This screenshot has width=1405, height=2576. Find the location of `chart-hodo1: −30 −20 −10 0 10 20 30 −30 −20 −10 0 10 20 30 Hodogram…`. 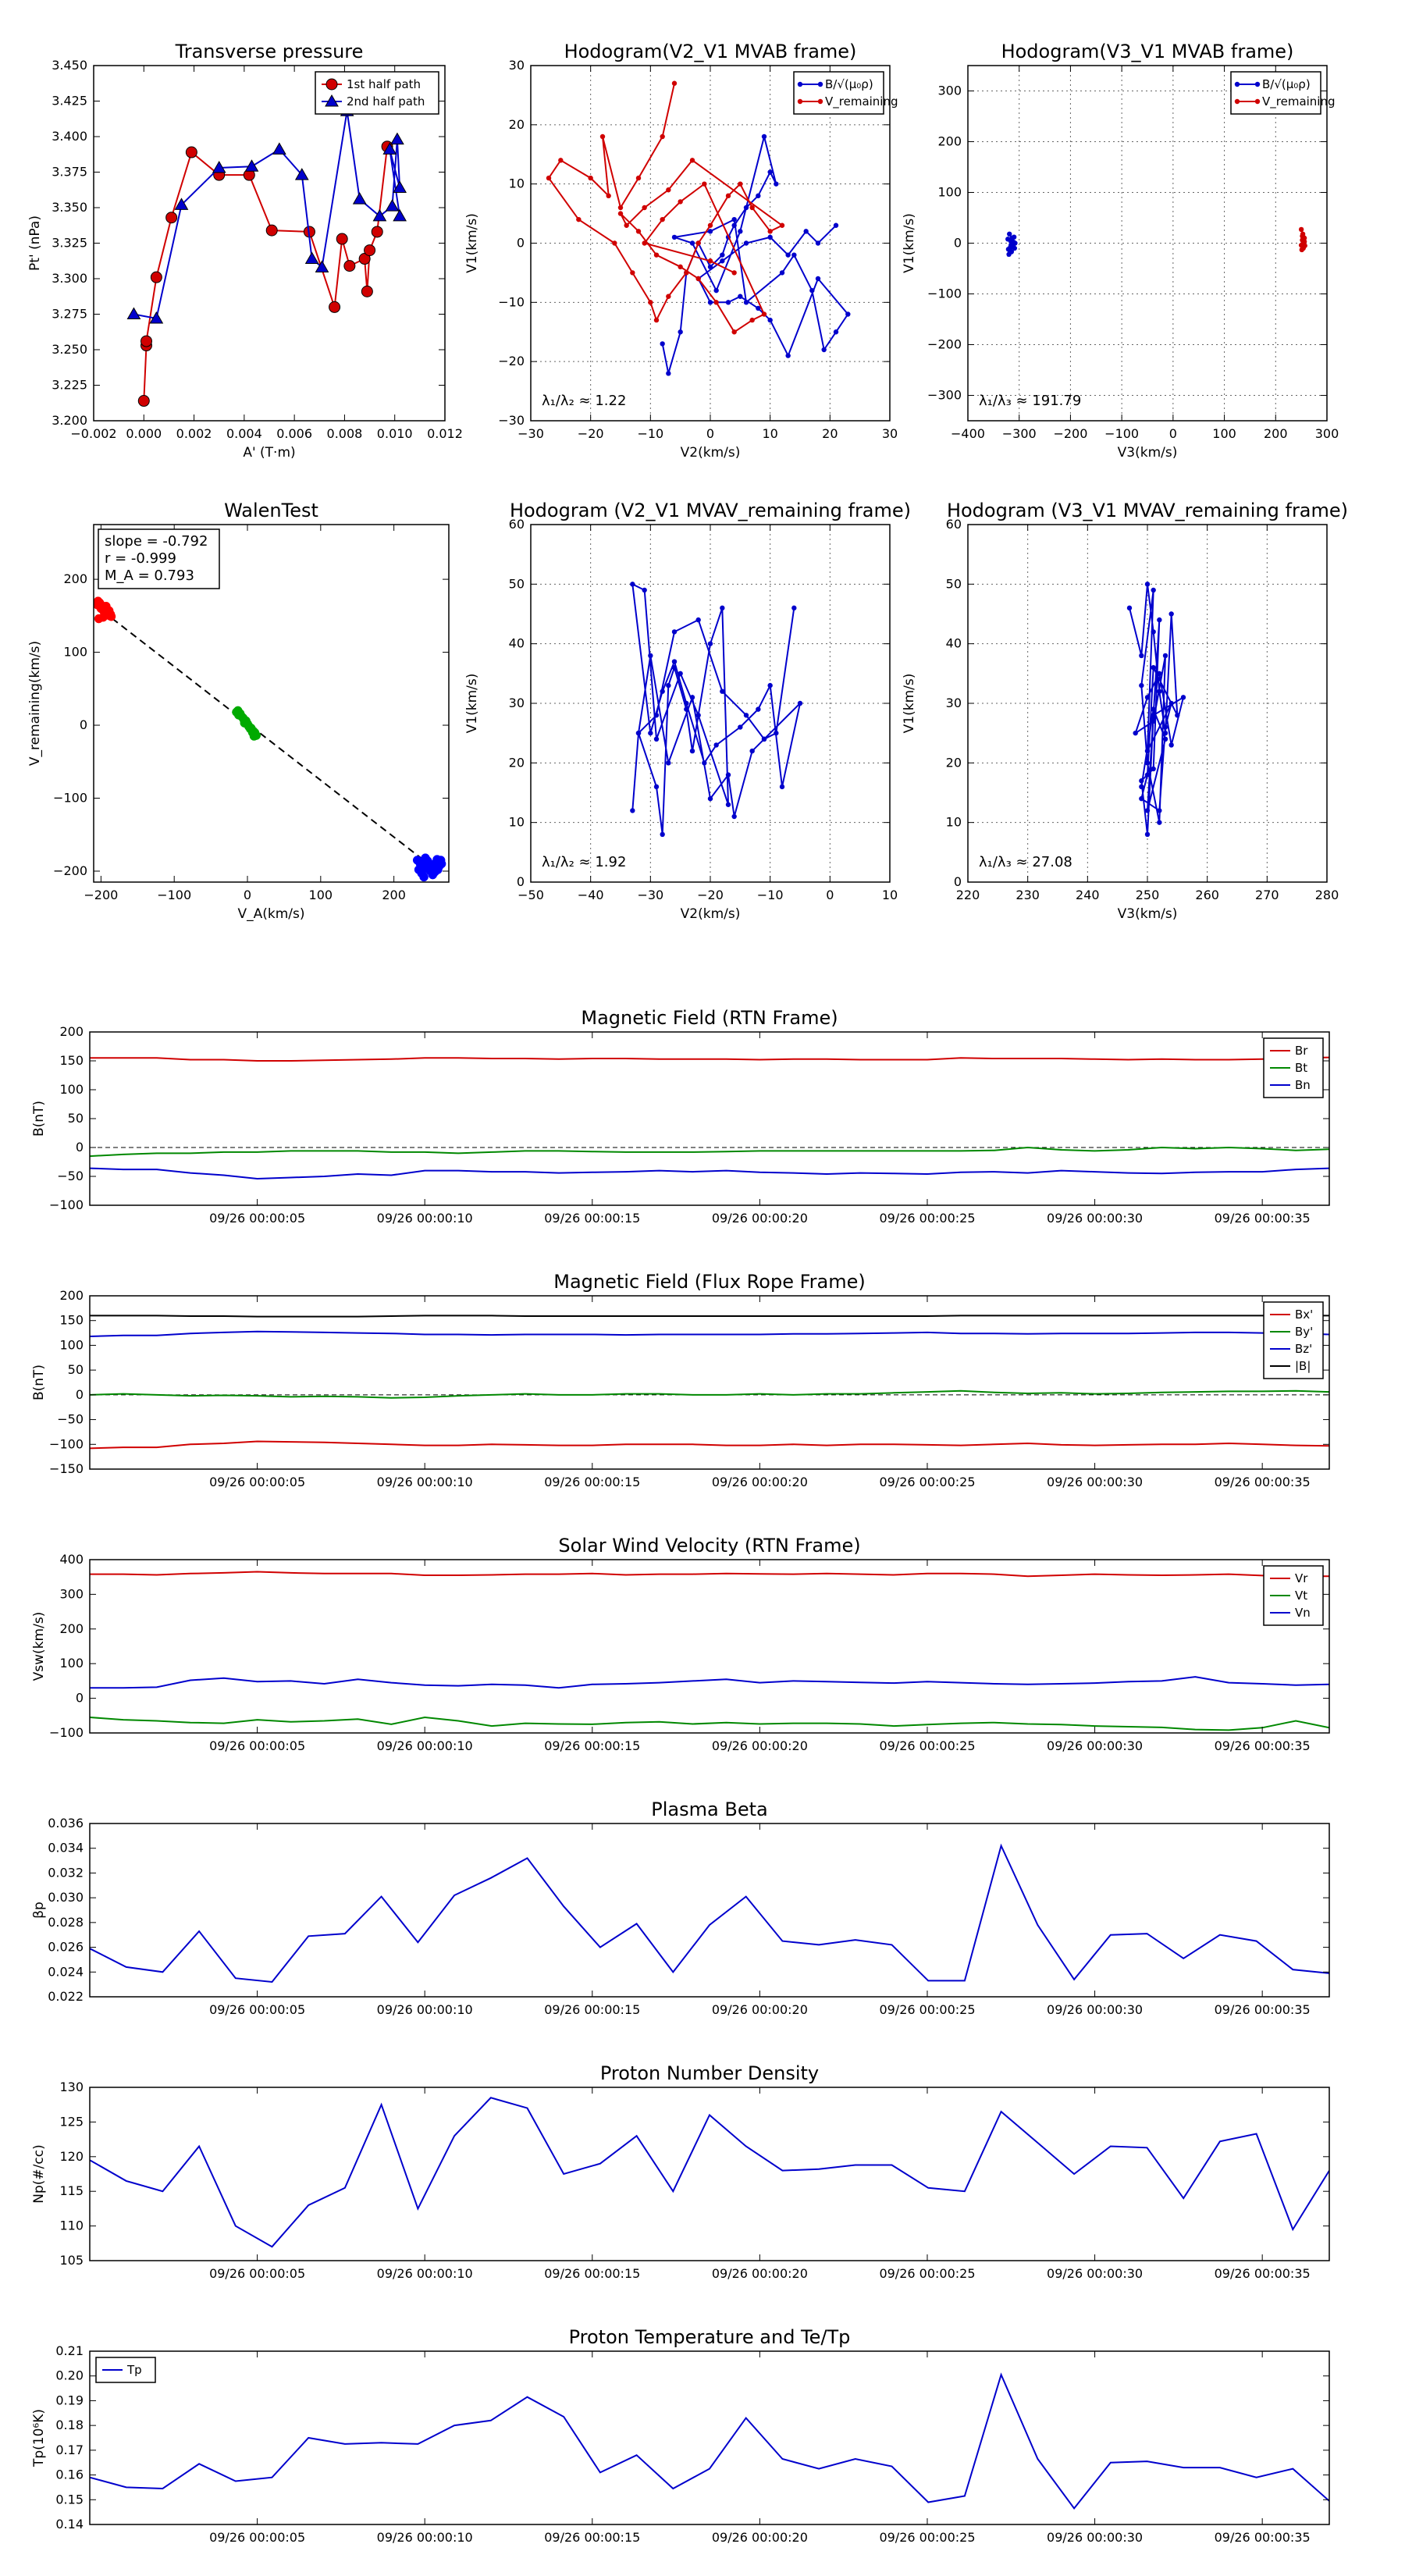

chart-hodo1: −30 −20 −10 0 10 20 30 −30 −20 −10 0 10 20 30 Hodogram… is located at coordinates (681, 251).